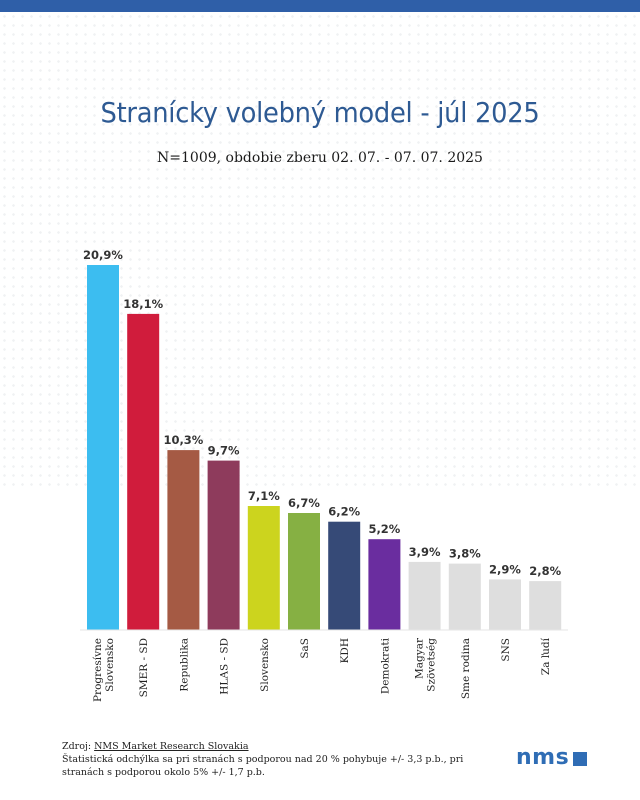  I want to click on value-label-2: 10,3%, so click(183, 440).